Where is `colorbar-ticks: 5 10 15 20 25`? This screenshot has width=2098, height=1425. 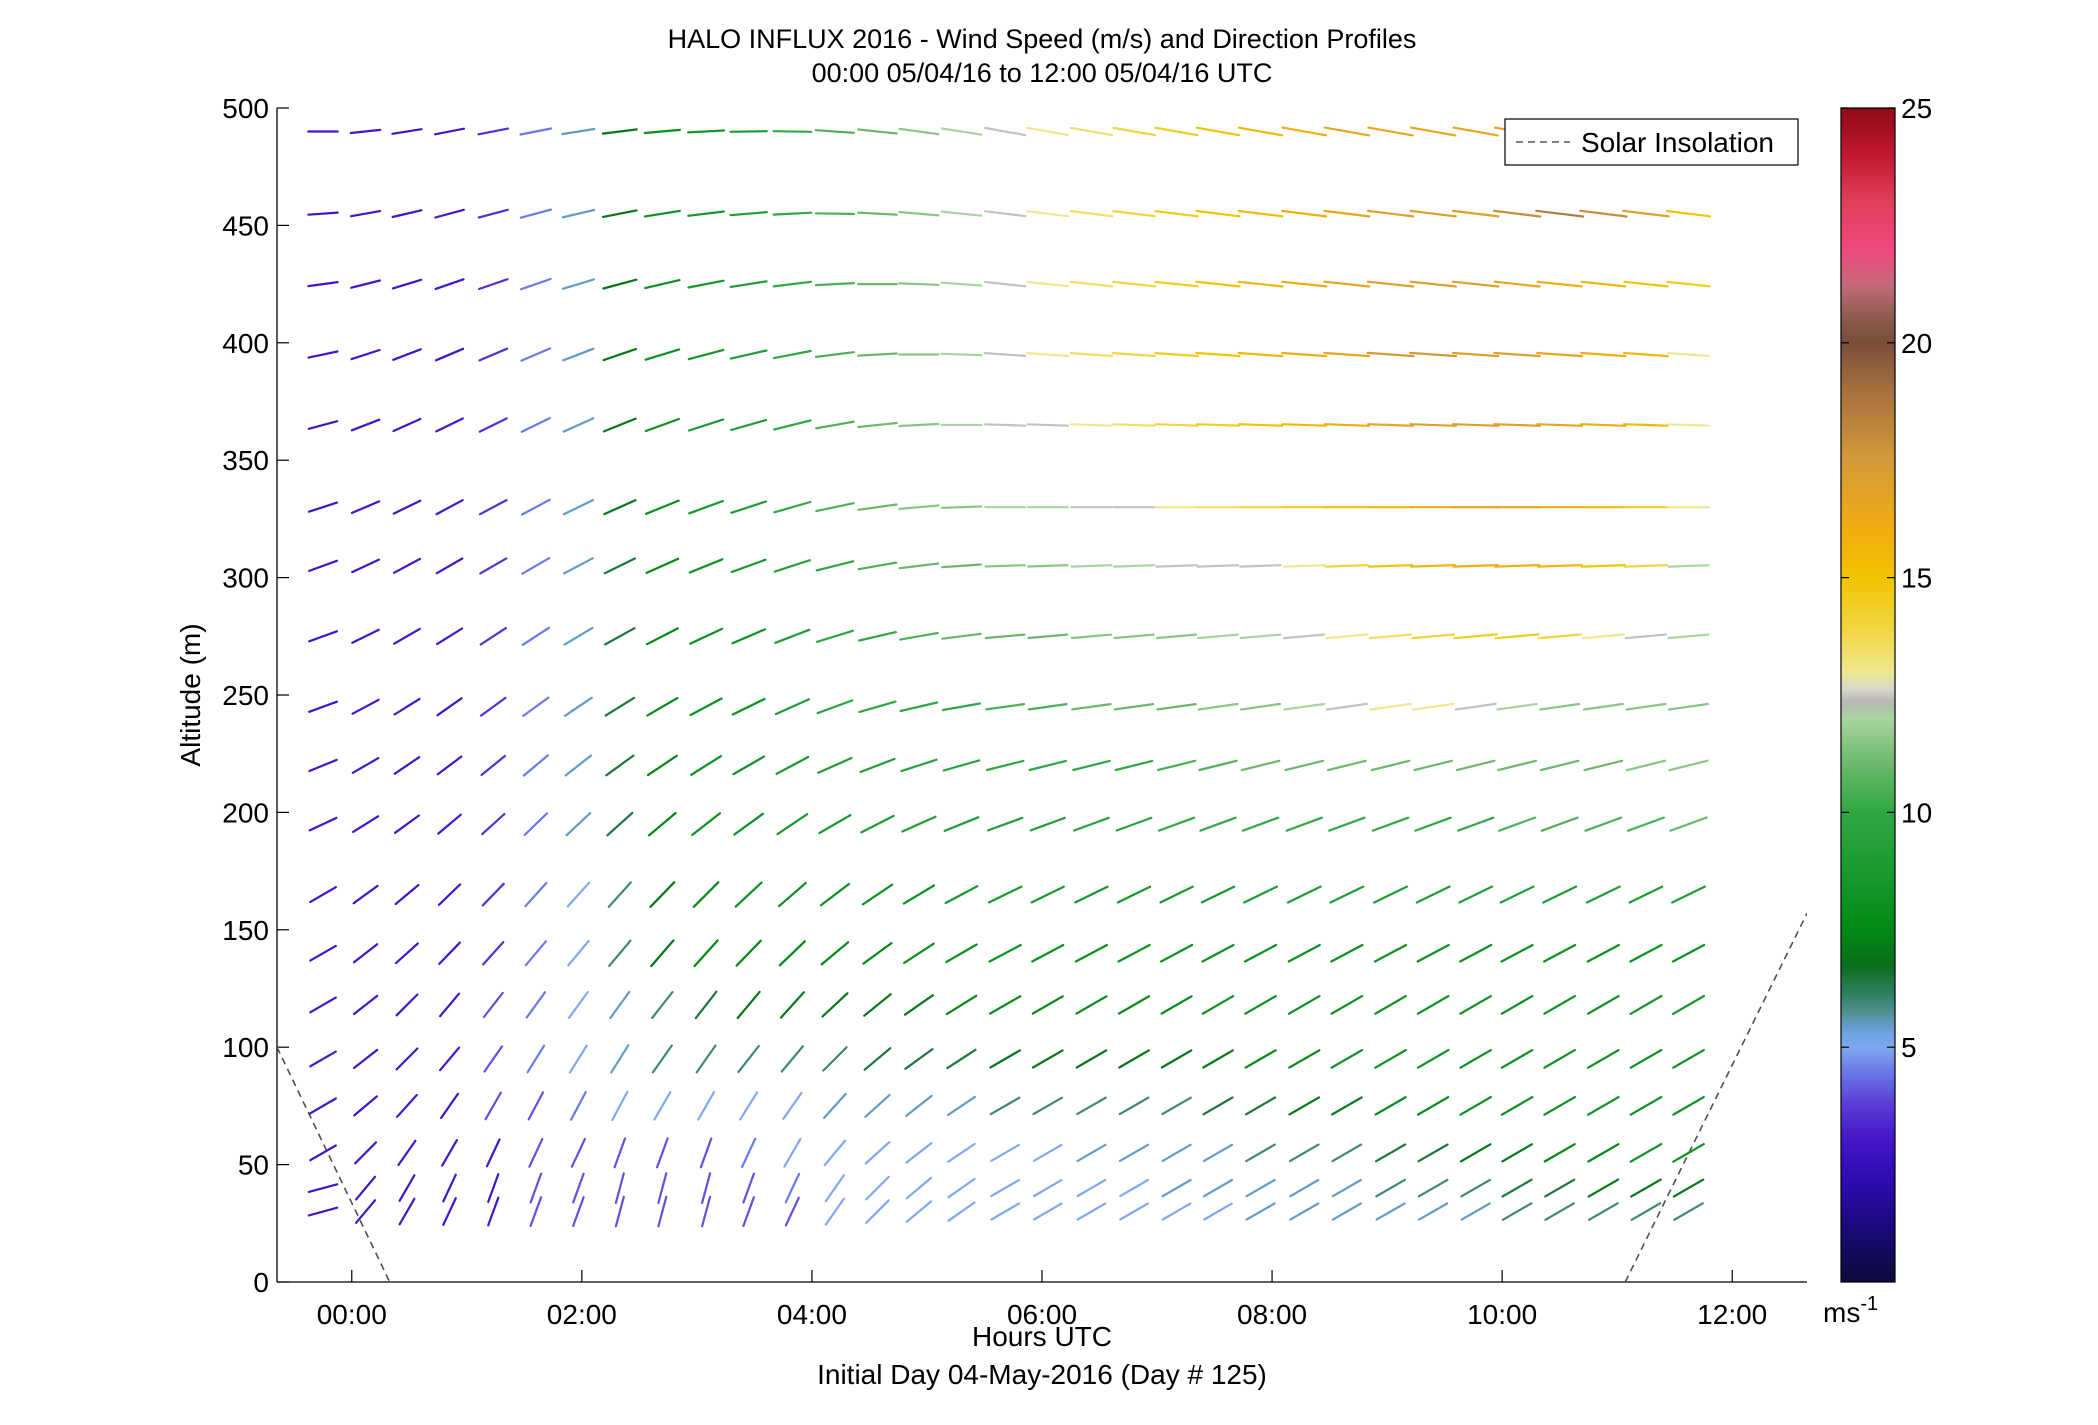 colorbar-ticks: 5 10 15 20 25 is located at coordinates (1886, 578).